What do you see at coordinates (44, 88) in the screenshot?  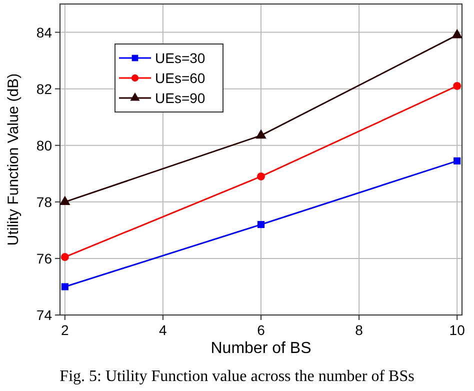 I see `y-tick-label: 82` at bounding box center [44, 88].